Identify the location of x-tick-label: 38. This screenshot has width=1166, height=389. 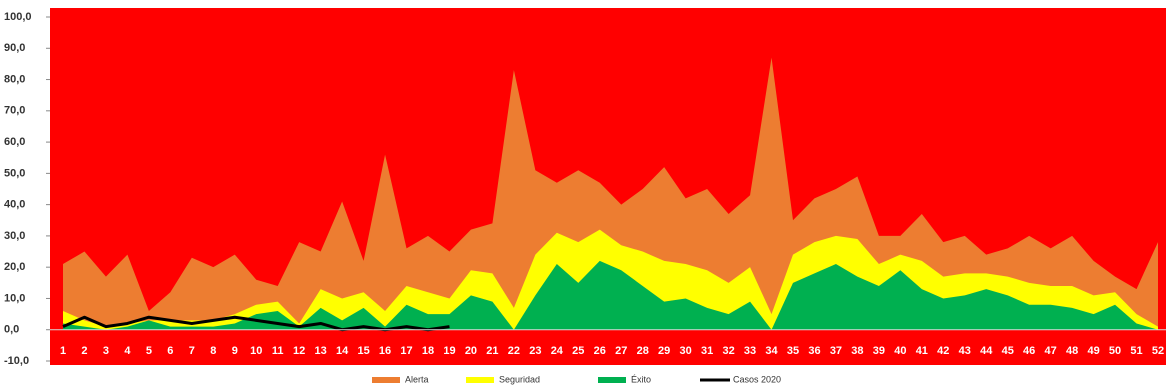
(857, 351).